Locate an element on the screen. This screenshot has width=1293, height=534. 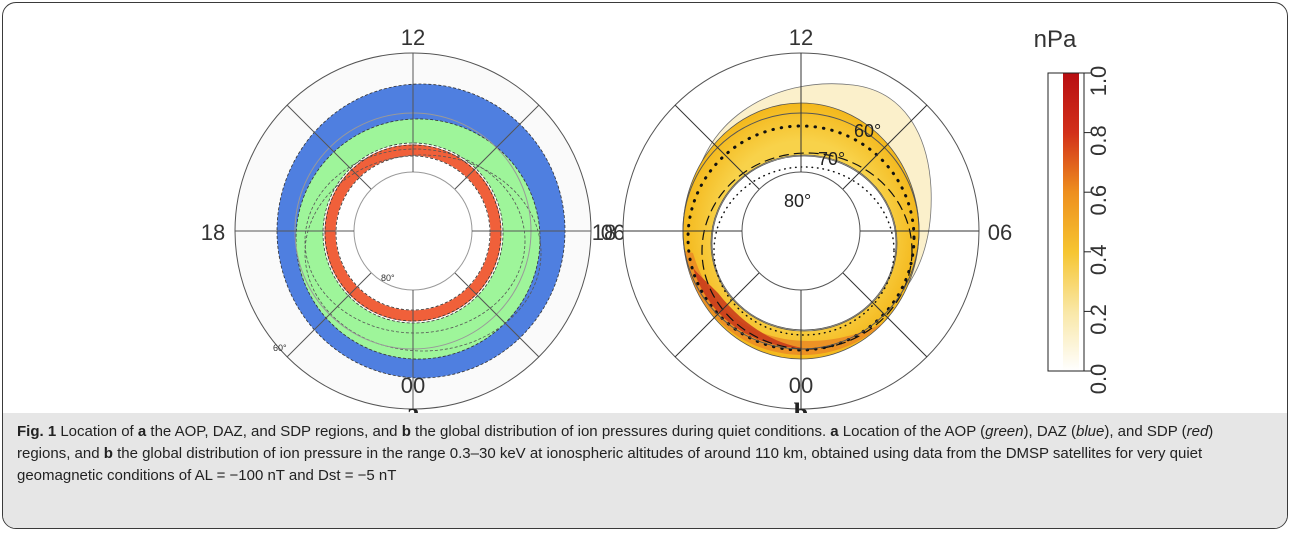
colorbar-frame is located at coordinates (1066, 222).